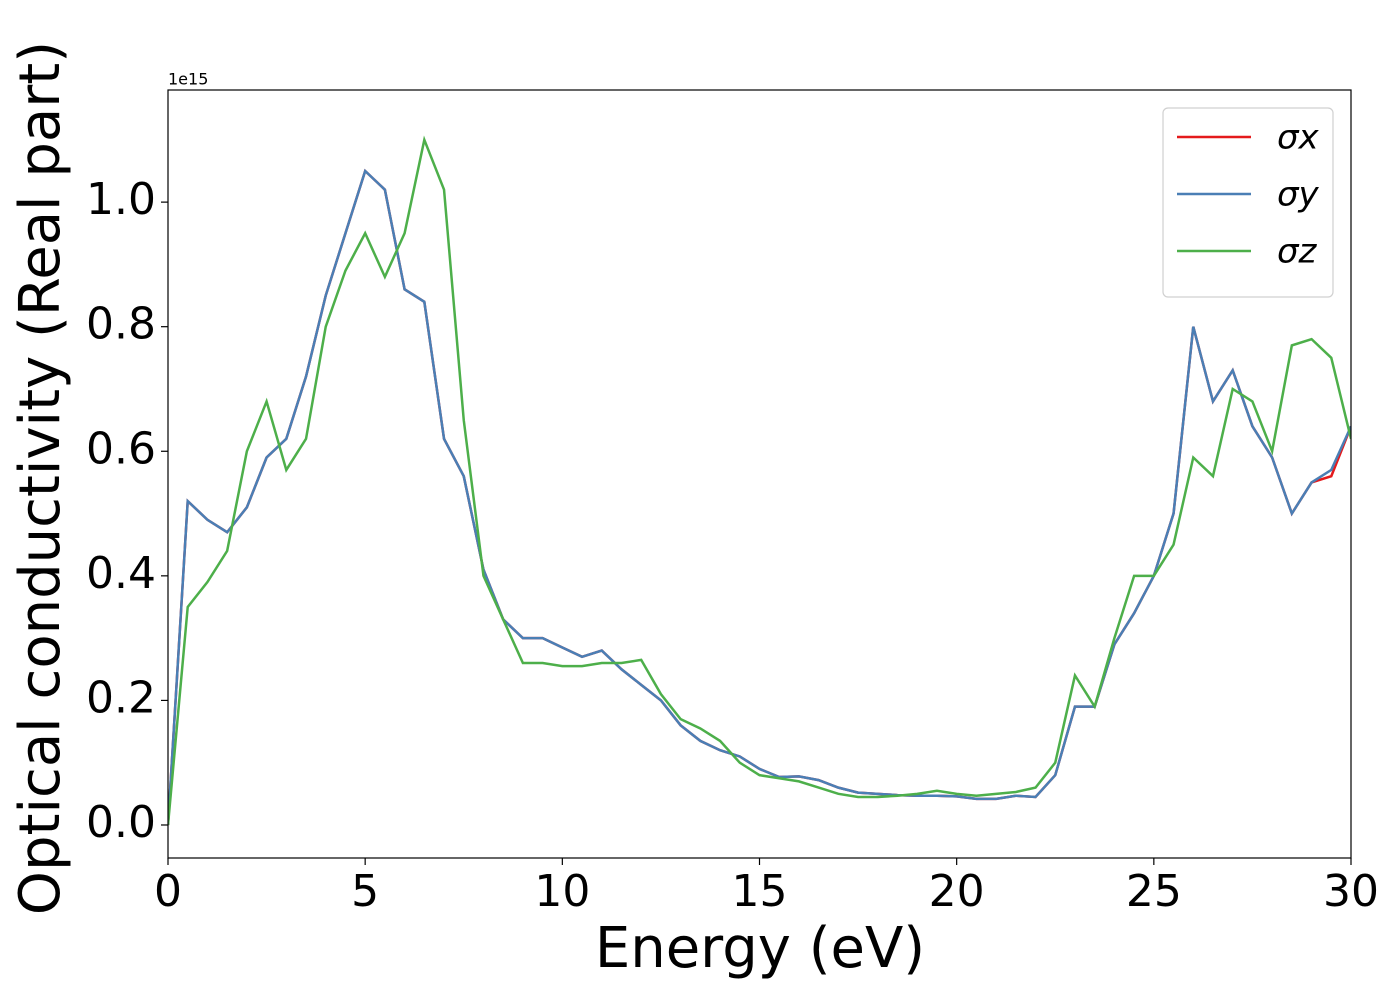 The image size is (1400, 1000). Describe the element at coordinates (1298, 138) in the screenshot. I see `legend-label: σx` at that location.